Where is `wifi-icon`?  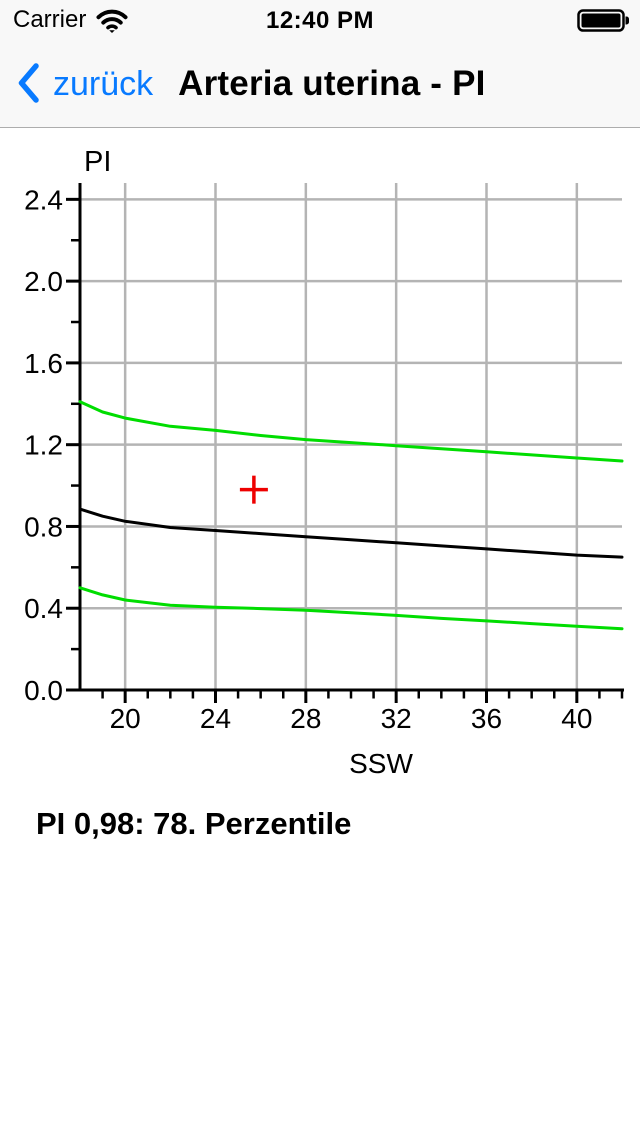 wifi-icon is located at coordinates (112, 23).